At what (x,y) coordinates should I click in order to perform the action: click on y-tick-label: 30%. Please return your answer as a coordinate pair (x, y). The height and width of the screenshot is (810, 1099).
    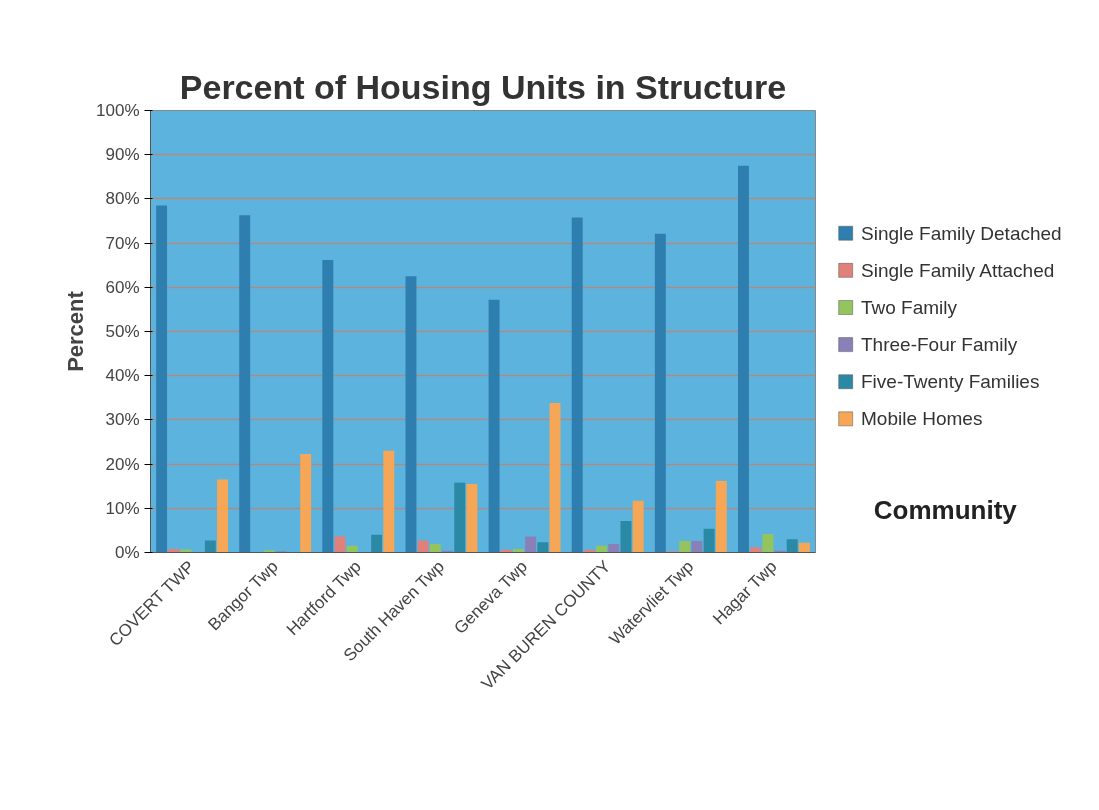
    Looking at the image, I should click on (122, 420).